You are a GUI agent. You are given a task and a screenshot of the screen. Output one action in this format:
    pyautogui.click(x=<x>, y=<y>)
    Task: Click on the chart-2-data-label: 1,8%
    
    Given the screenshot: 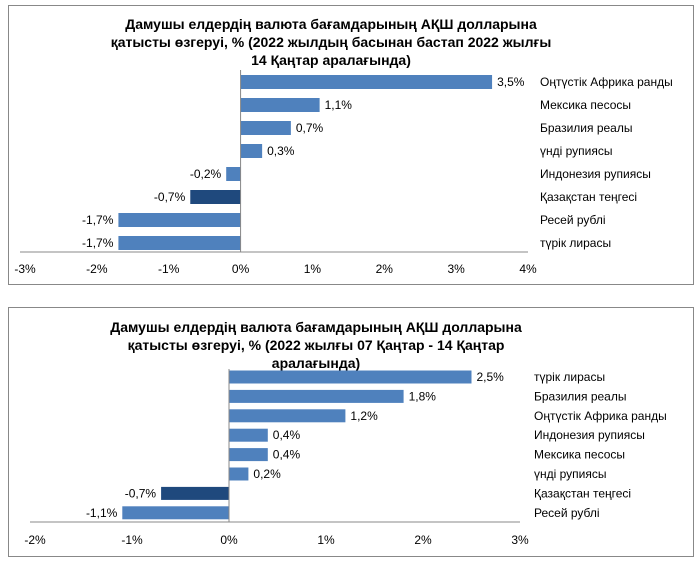 What is the action you would take?
    pyautogui.click(x=423, y=396)
    